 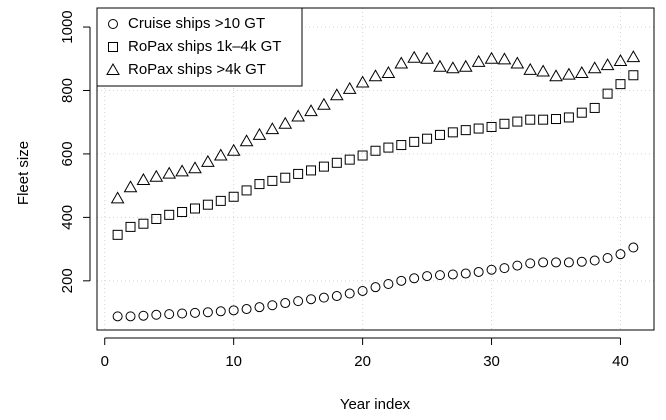 I want to click on x-tick-label: 10, so click(x=233, y=361).